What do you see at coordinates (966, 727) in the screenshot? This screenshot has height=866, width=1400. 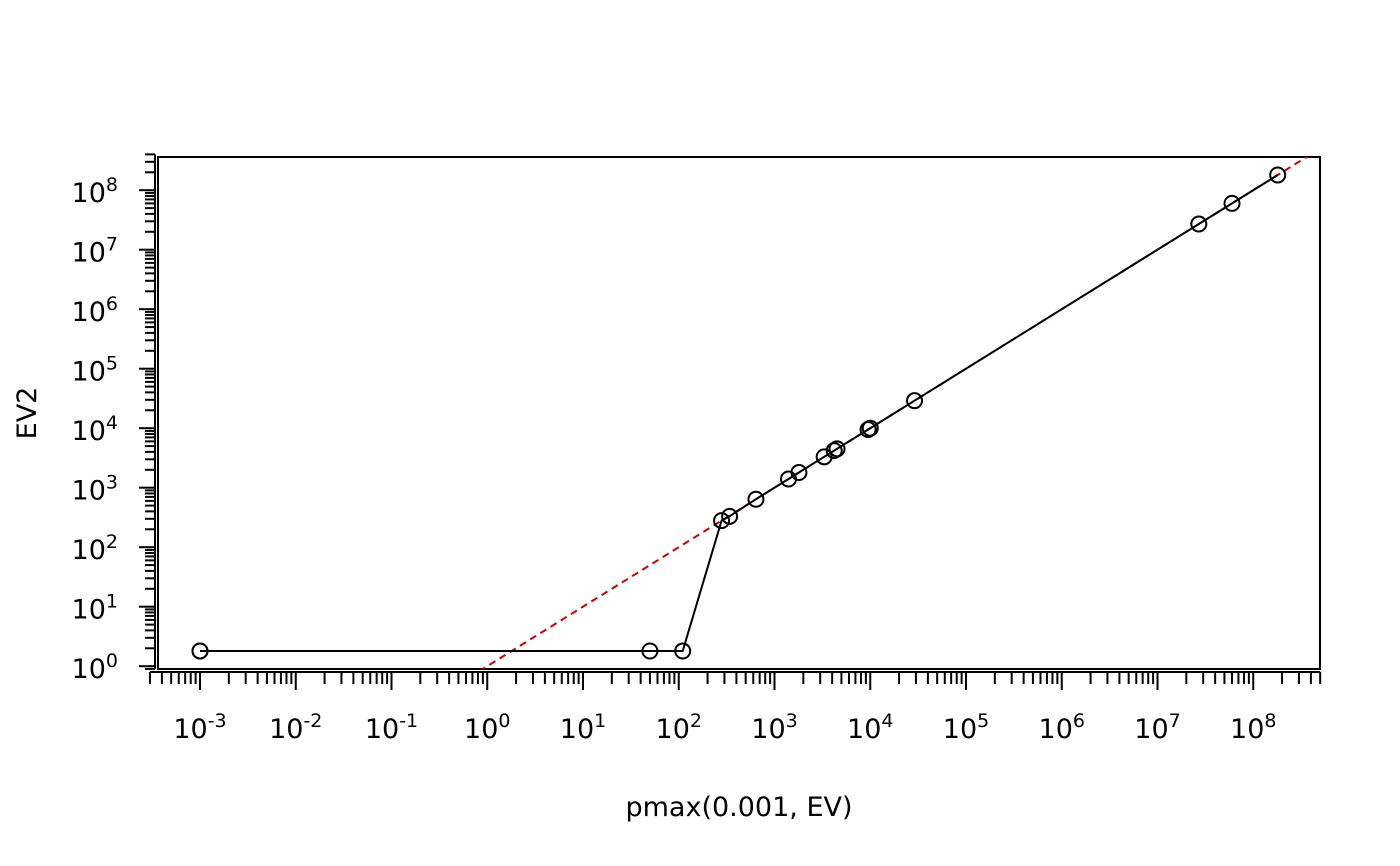 I see `x-tick-label: 10⁵` at bounding box center [966, 727].